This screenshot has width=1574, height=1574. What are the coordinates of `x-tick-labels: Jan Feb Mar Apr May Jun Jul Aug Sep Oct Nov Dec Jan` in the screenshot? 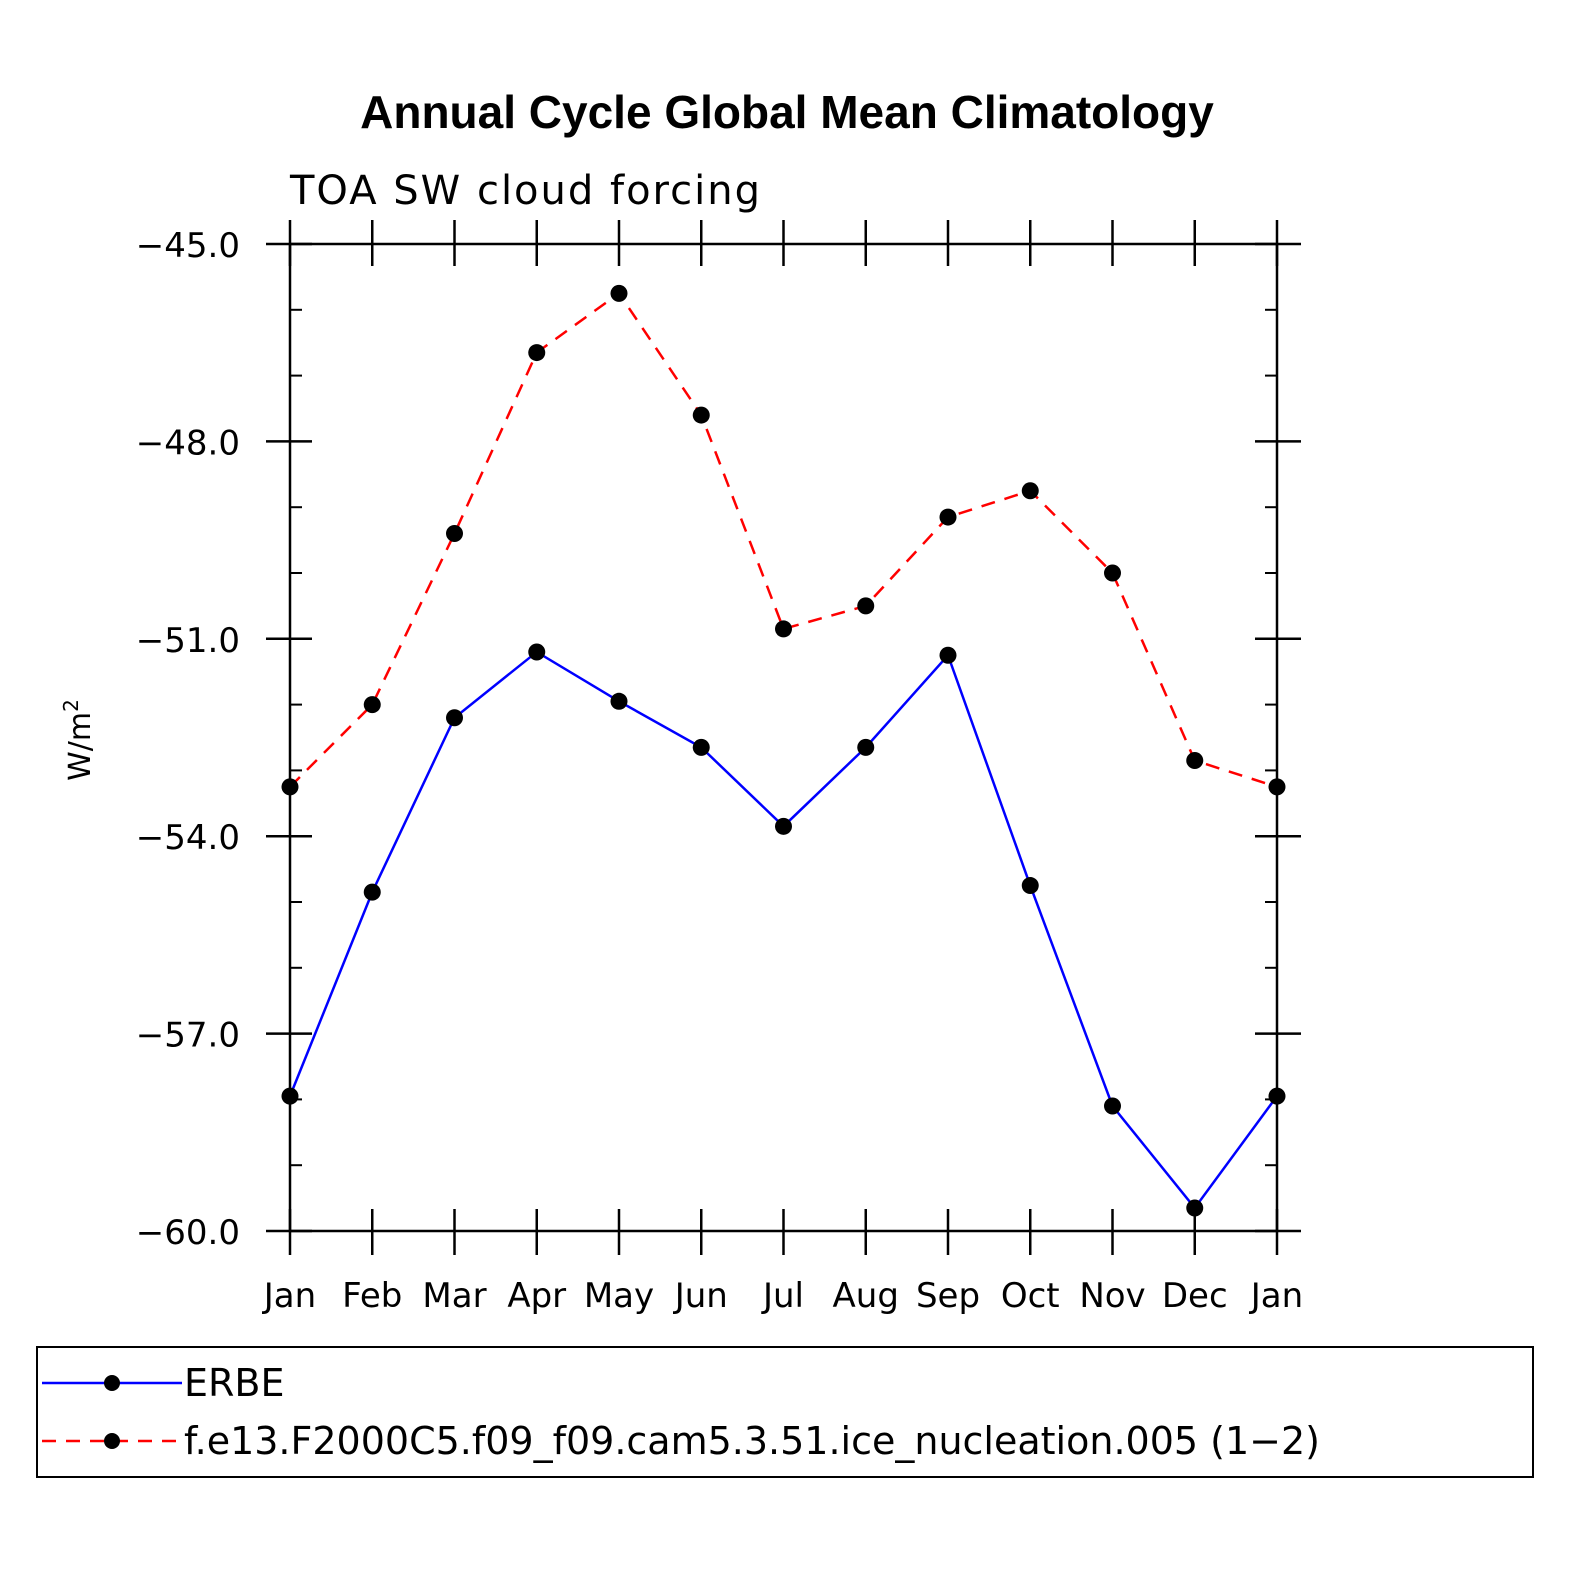 It's located at (782, 1296).